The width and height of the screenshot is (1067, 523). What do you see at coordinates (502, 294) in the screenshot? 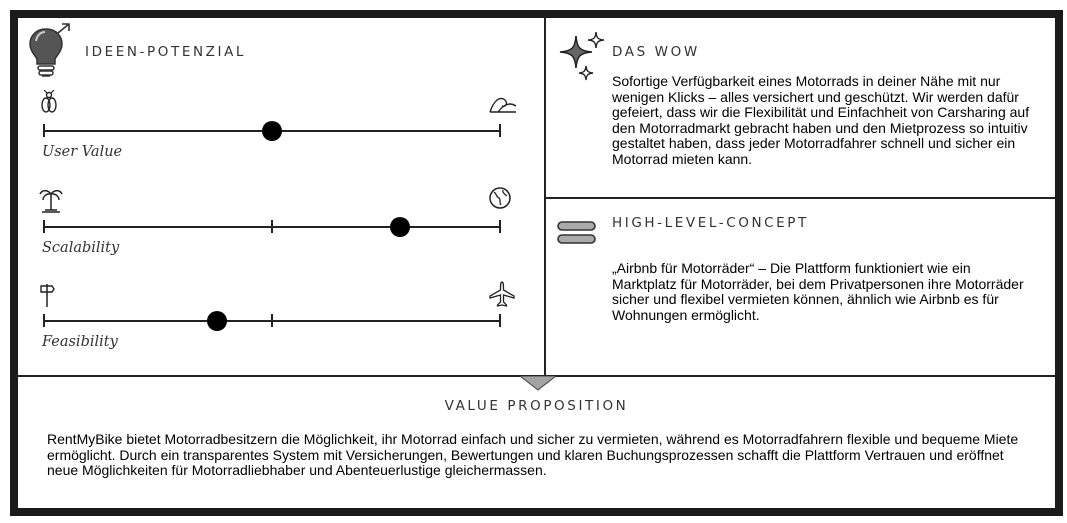
I see `airplane-icon` at bounding box center [502, 294].